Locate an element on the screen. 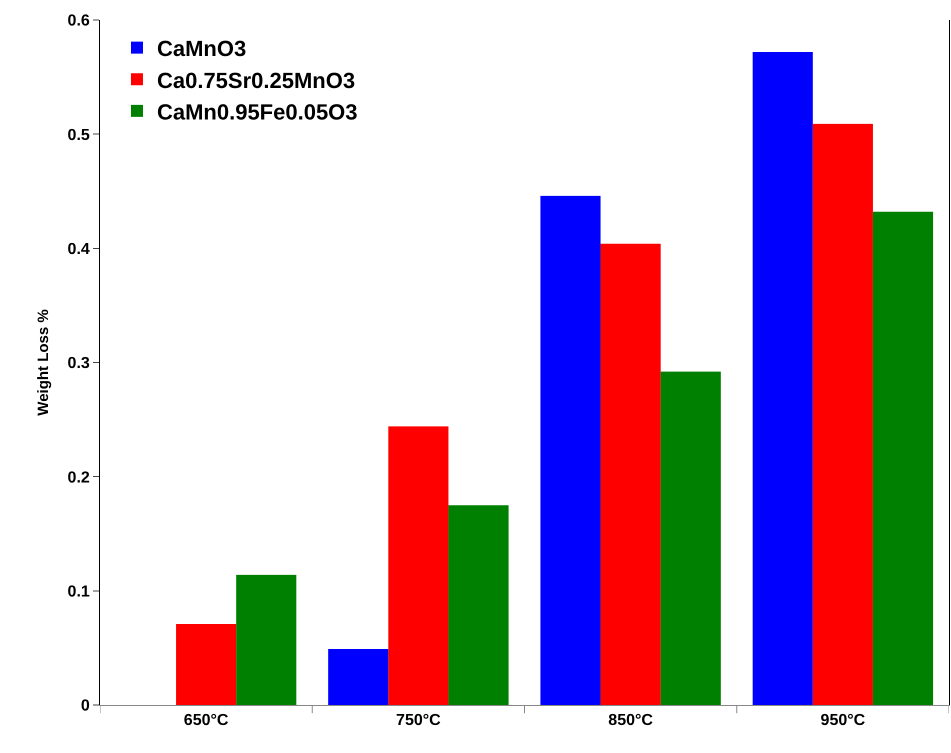 Image resolution: width=951 pixels, height=753 pixels. y-tick-label: 0.6 is located at coordinates (79, 21).